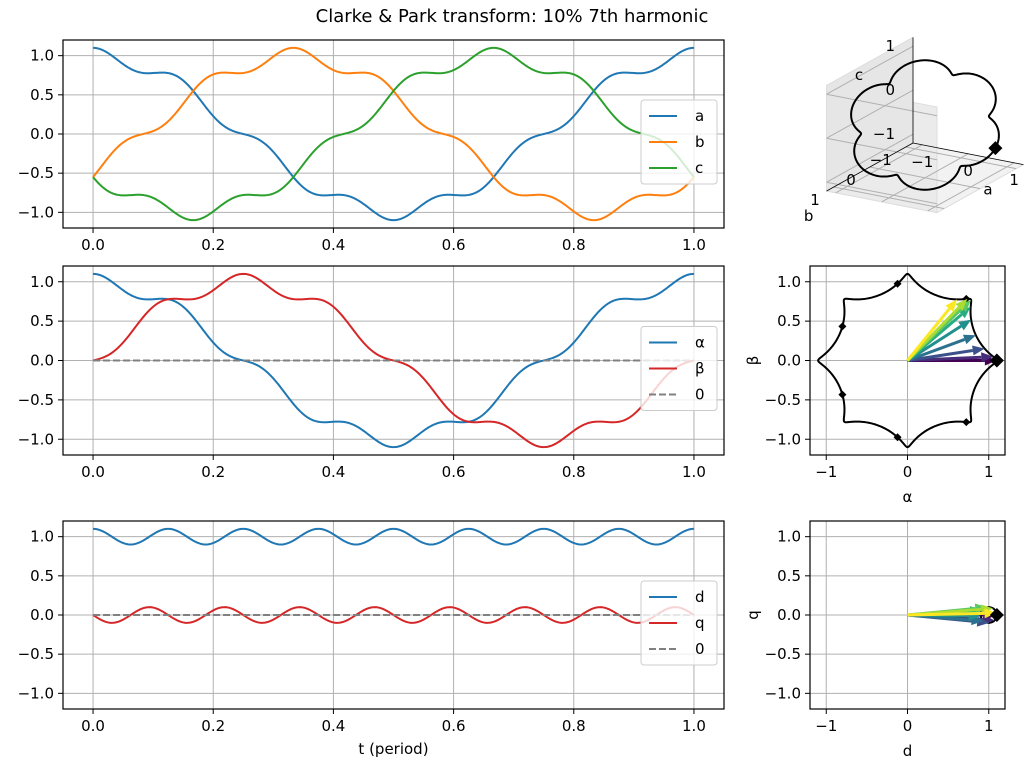  What do you see at coordinates (679, 368) in the screenshot?
I see `alphabeta-time-legend-box` at bounding box center [679, 368].